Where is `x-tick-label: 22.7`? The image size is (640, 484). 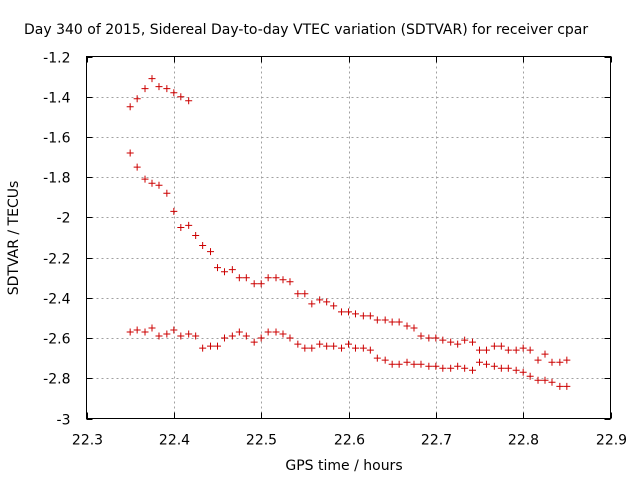 x-tick-label: 22.7 is located at coordinates (436, 441).